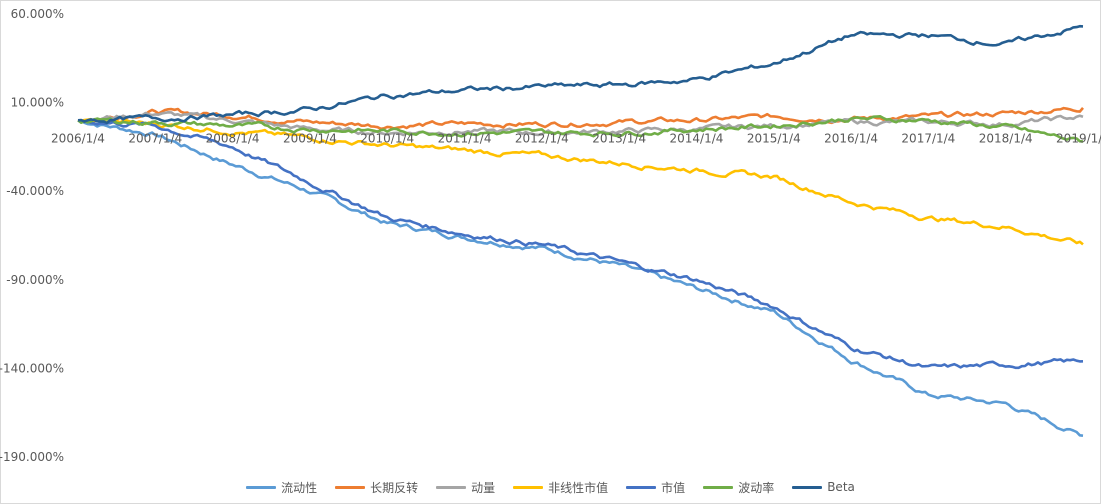  I want to click on legend-label: 波动率, so click(756, 487).